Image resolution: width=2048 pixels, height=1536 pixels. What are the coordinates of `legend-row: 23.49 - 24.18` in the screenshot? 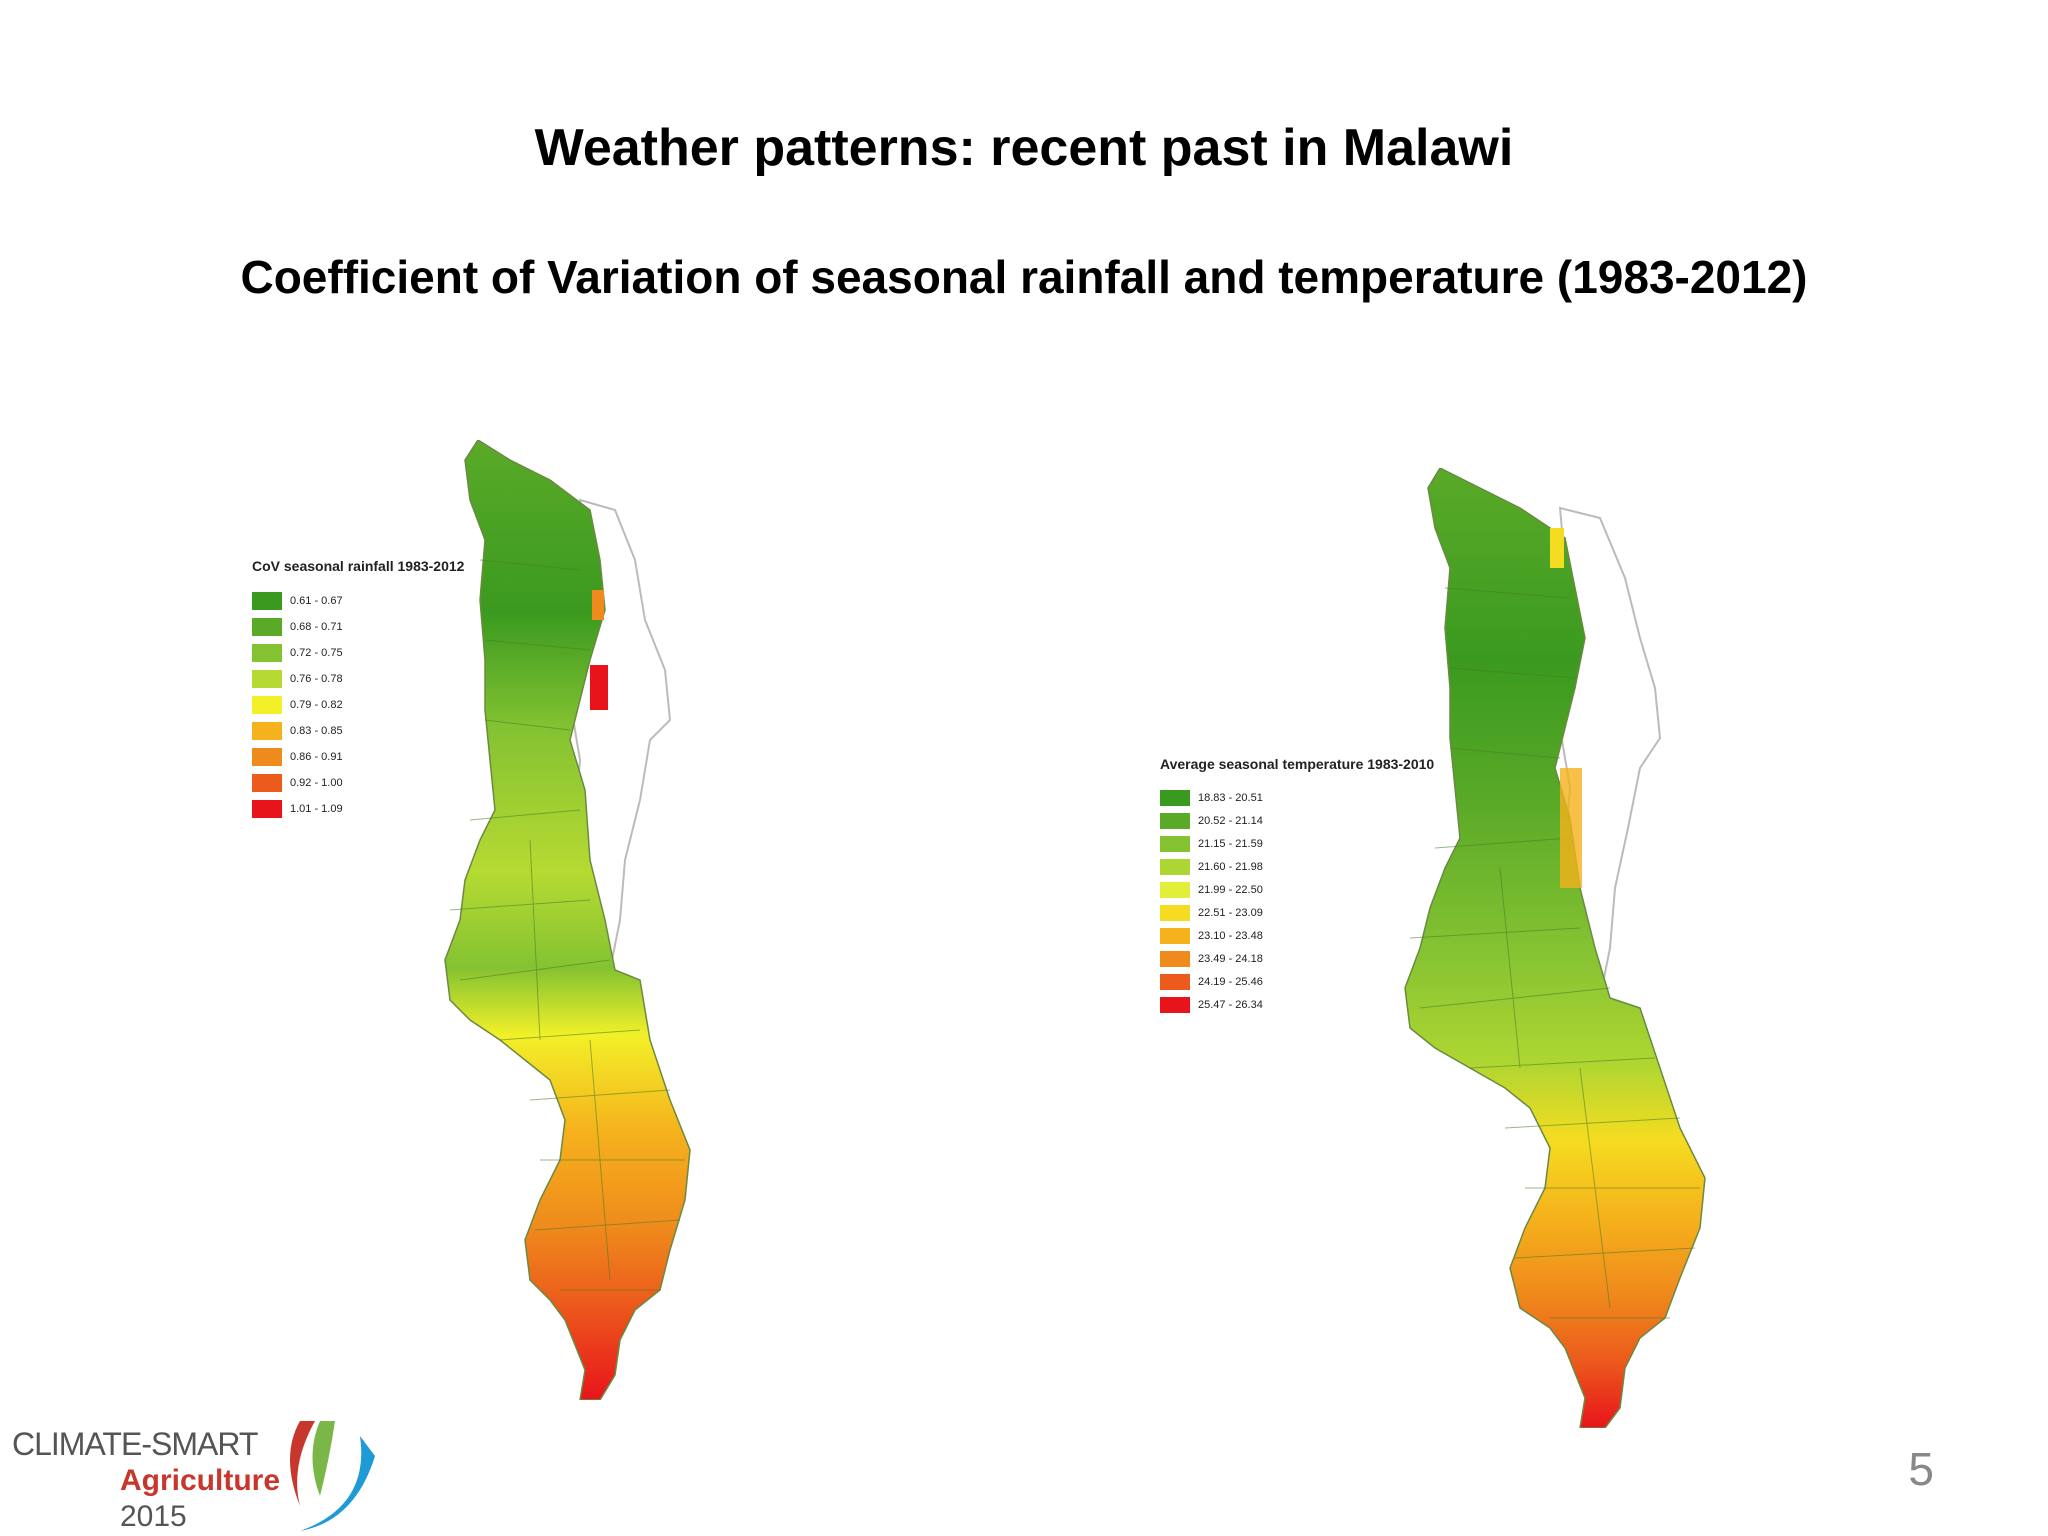 It's located at (1297, 958).